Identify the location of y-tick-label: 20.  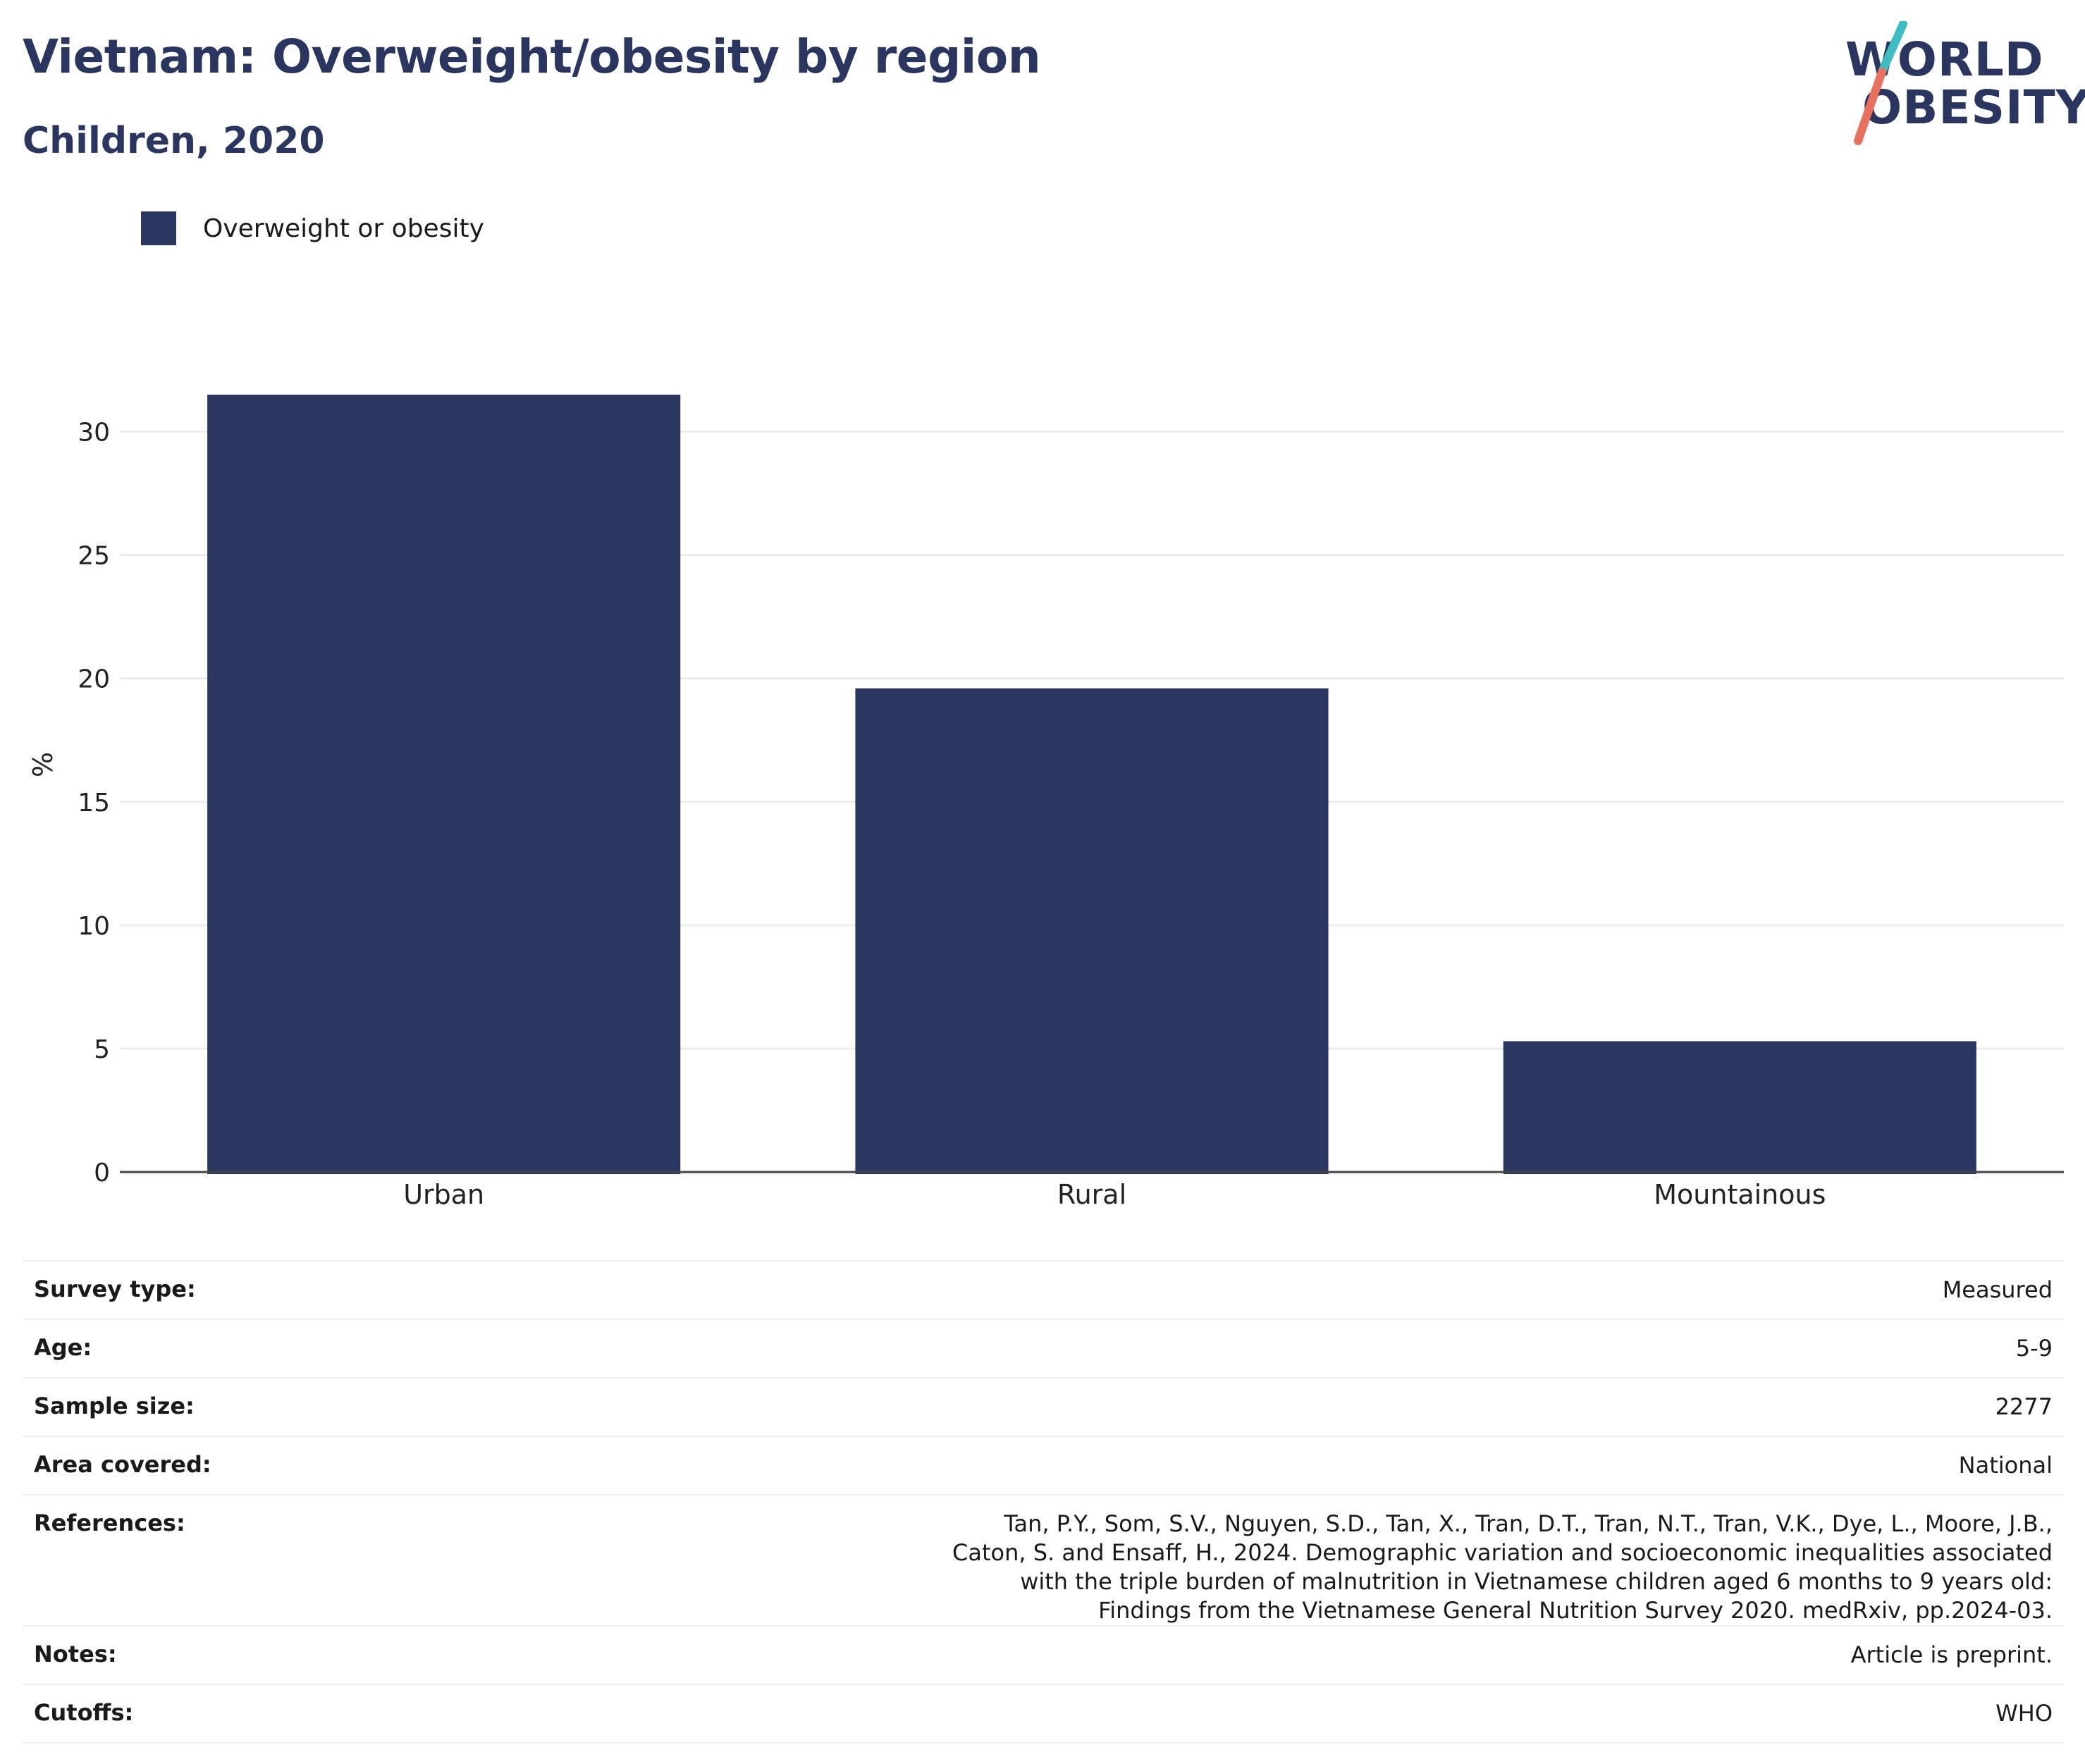
(94, 679).